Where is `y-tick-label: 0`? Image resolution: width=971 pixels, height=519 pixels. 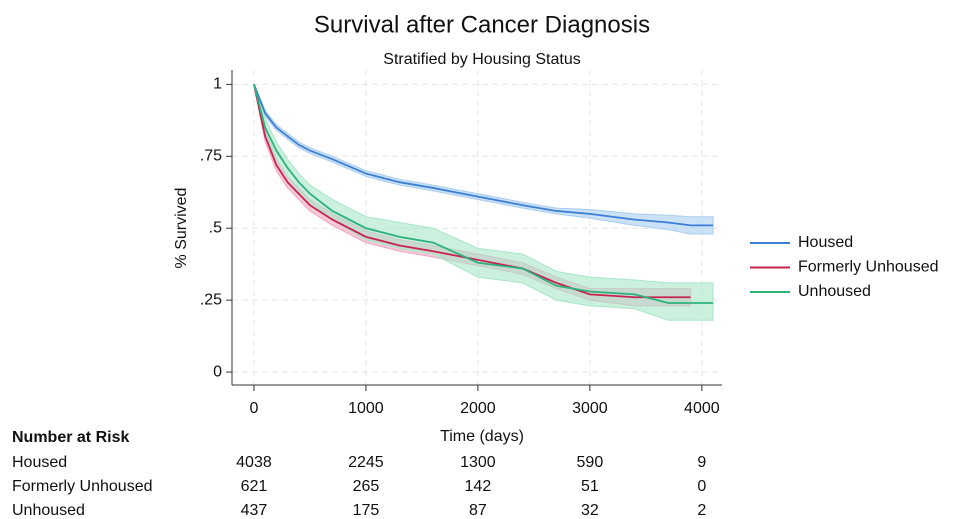
y-tick-label: 0 is located at coordinates (217, 371).